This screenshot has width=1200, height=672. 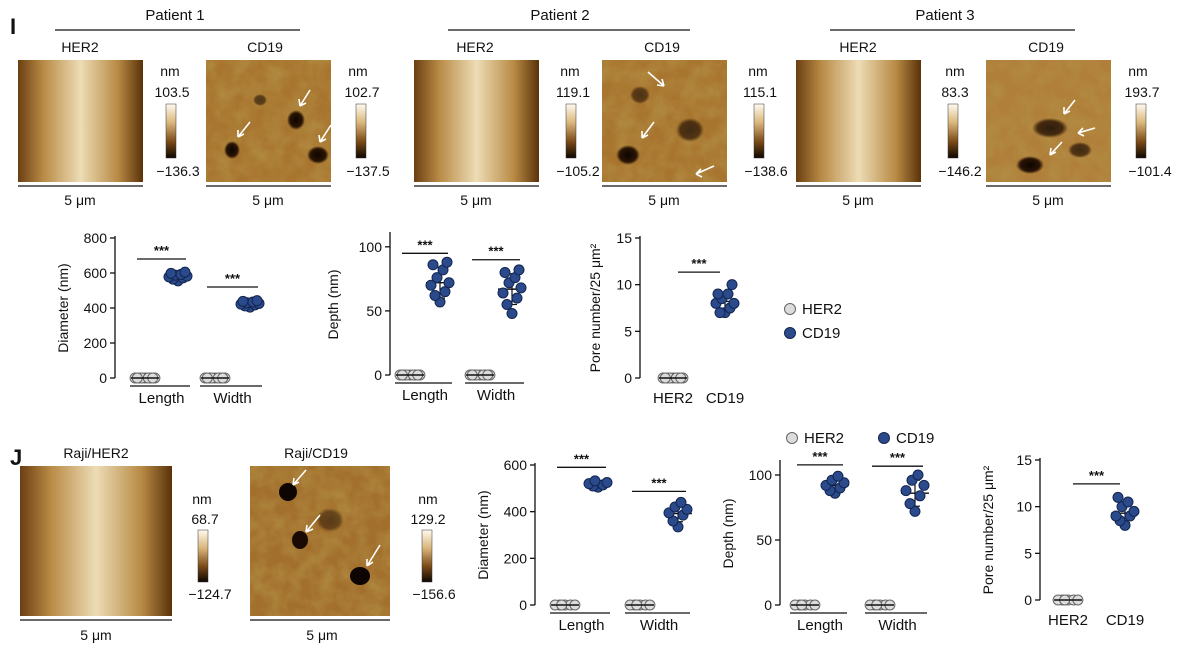 I want to click on afm-image-raji-cd19, so click(x=320, y=541).